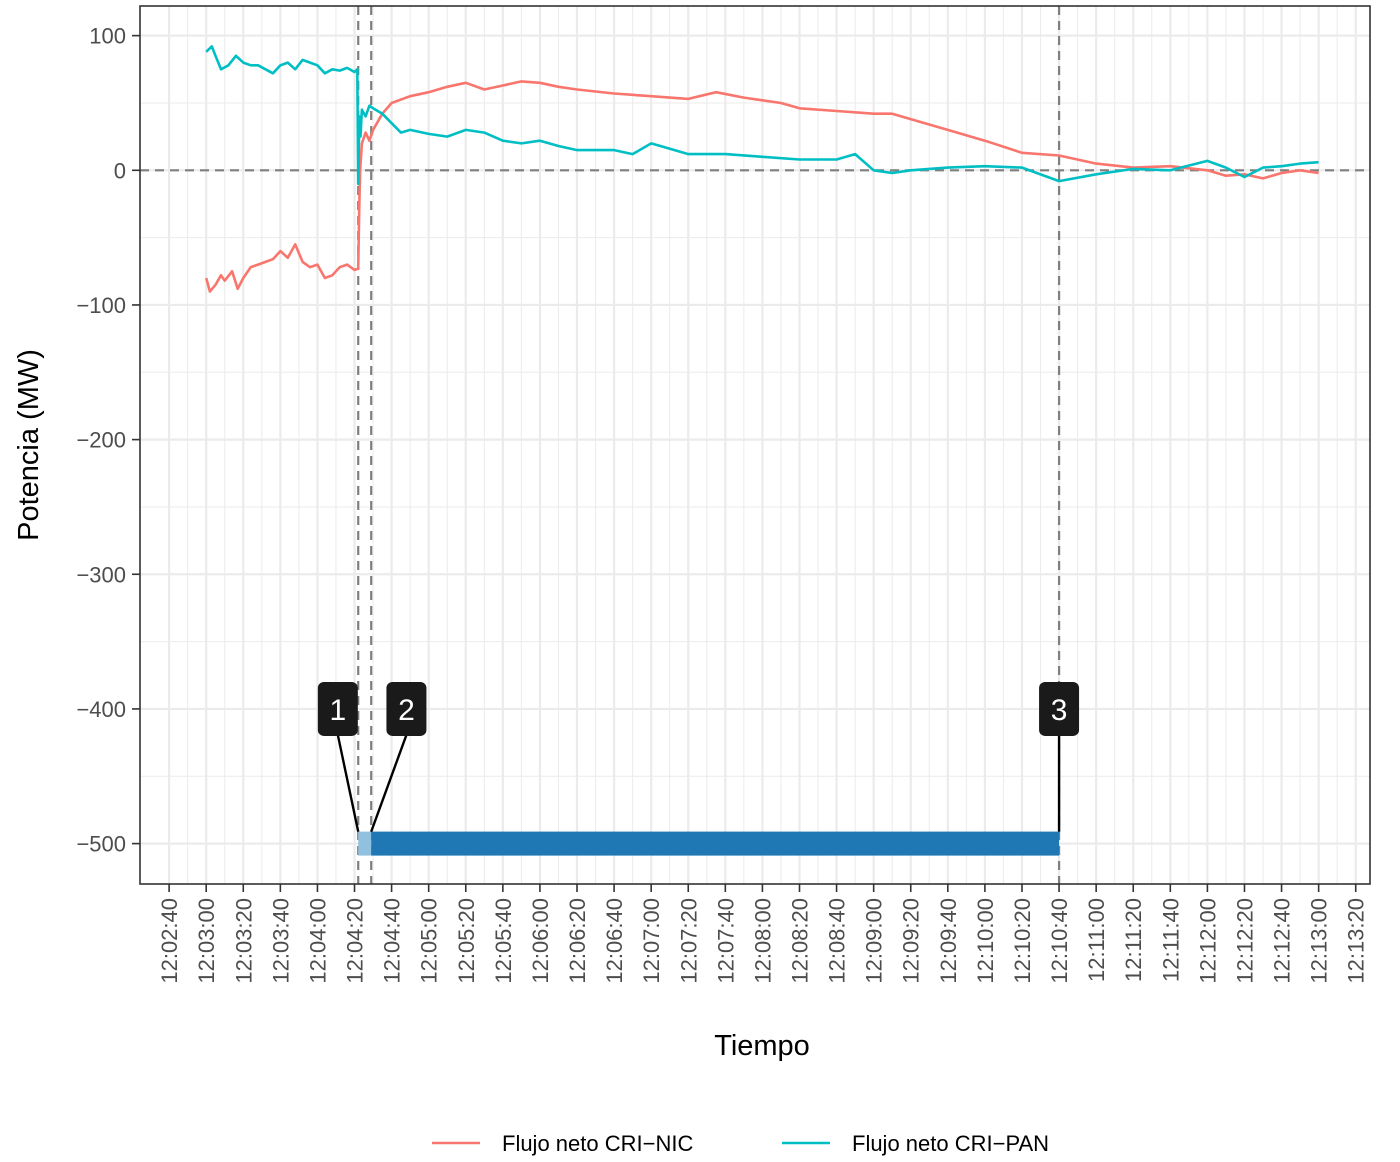  I want to click on x-tick-label: 12:03:20, so click(243, 941).